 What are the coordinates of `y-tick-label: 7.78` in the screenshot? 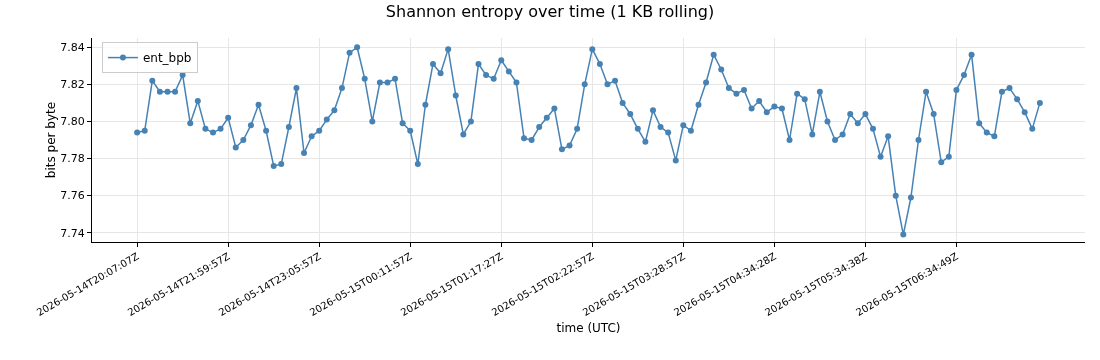 It's located at (72, 159).